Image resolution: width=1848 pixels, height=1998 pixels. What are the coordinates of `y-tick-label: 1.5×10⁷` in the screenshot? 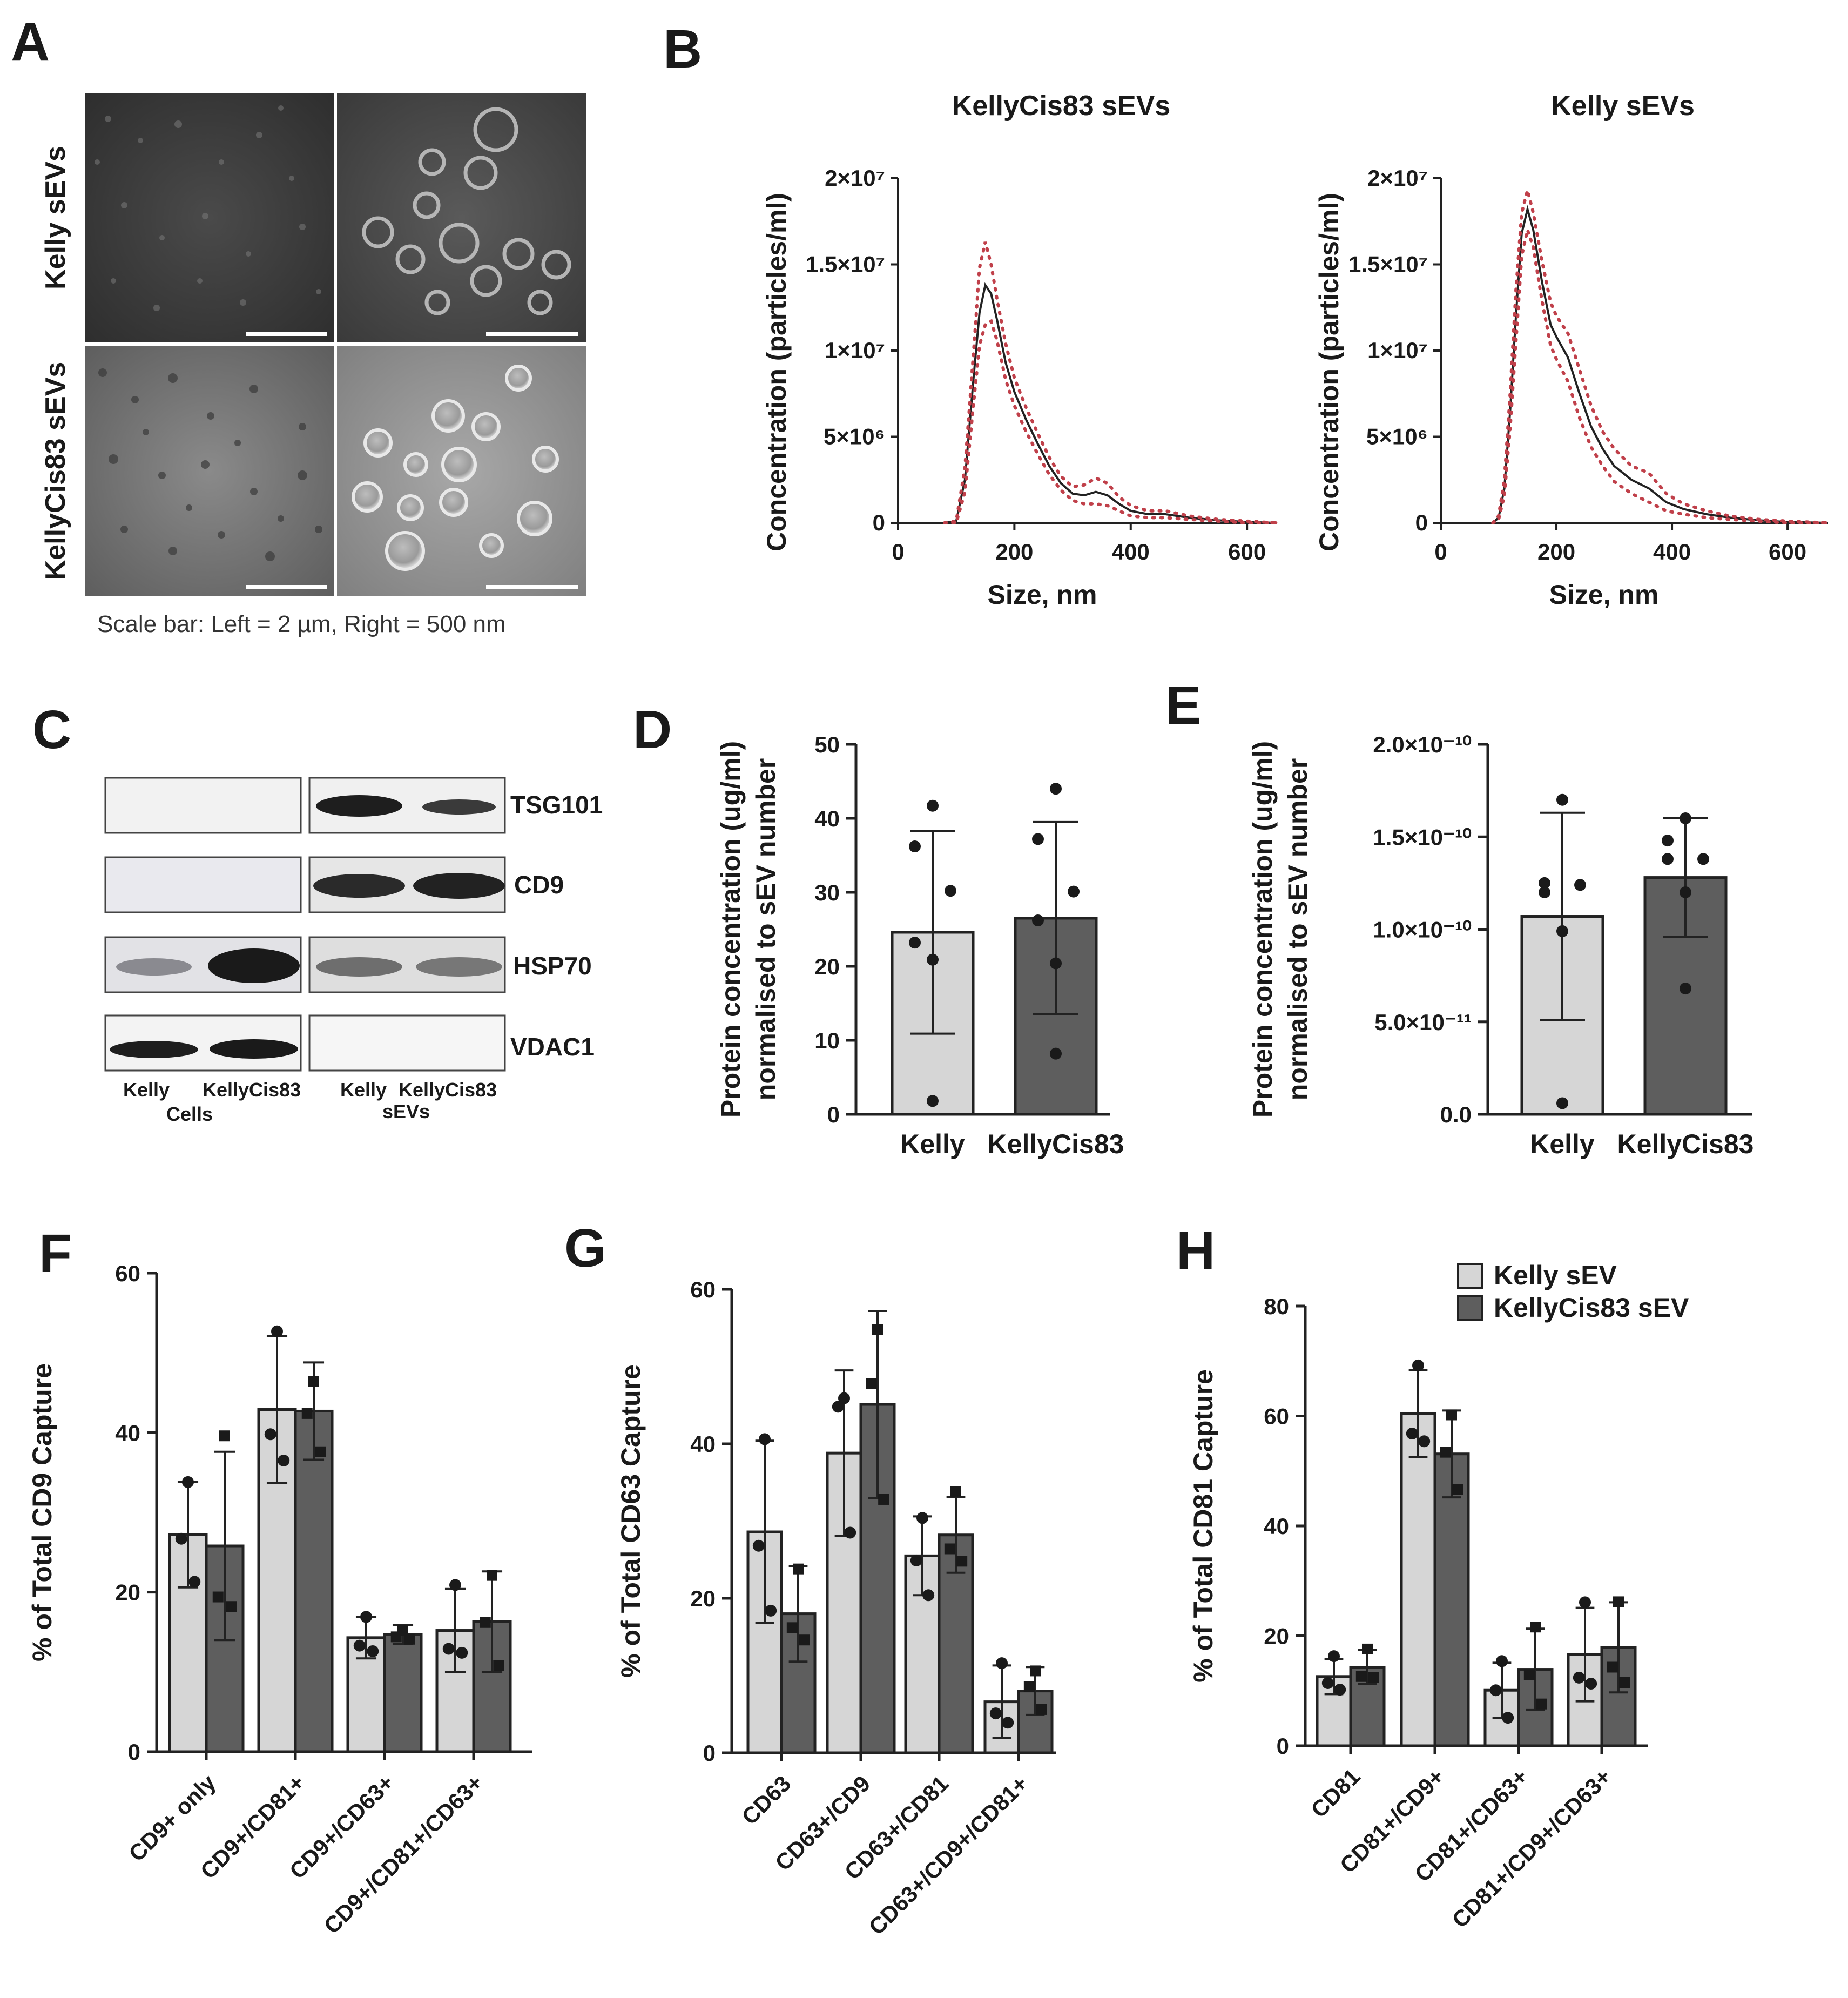 It's located at (845, 264).